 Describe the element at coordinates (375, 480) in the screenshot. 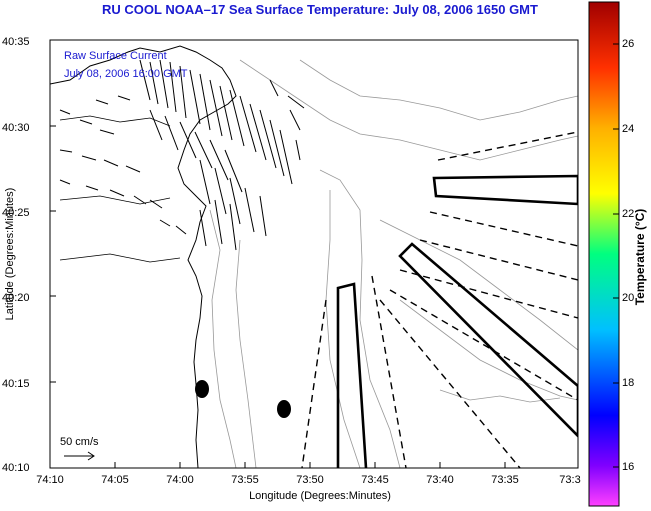

I see `x-tick-label: 73:45` at that location.